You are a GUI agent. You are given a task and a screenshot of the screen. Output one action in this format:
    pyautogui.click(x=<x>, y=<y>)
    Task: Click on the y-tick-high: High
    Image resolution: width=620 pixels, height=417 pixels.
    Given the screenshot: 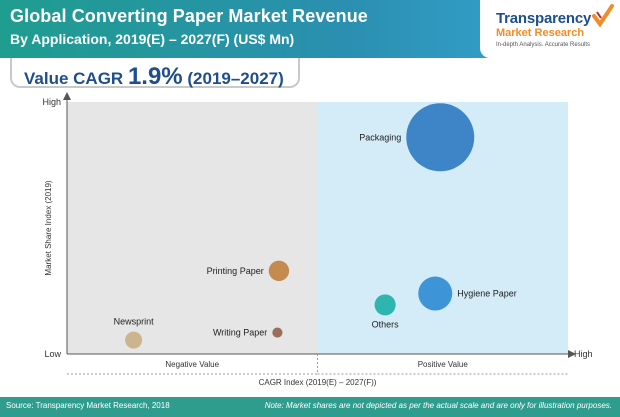 What is the action you would take?
    pyautogui.click(x=51, y=102)
    